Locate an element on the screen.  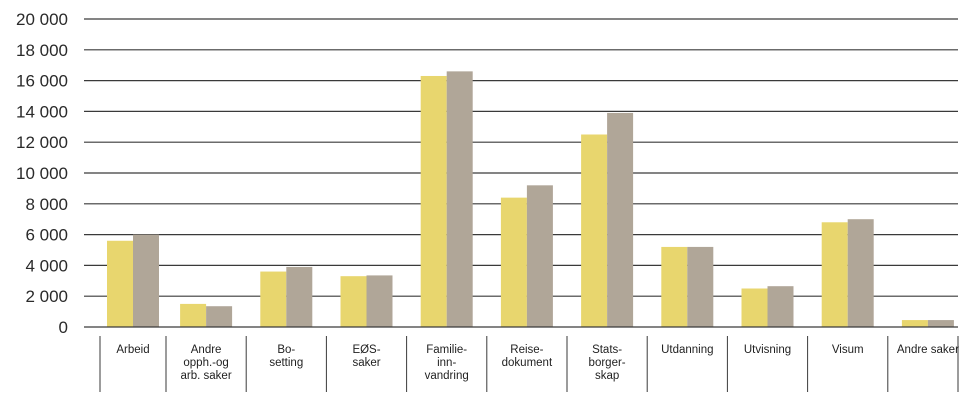
bar-series1-cat5 is located at coordinates (433, 201).